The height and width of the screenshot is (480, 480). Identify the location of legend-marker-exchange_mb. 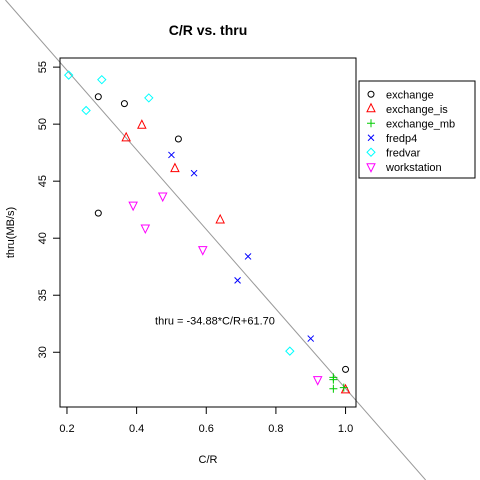
(371, 123).